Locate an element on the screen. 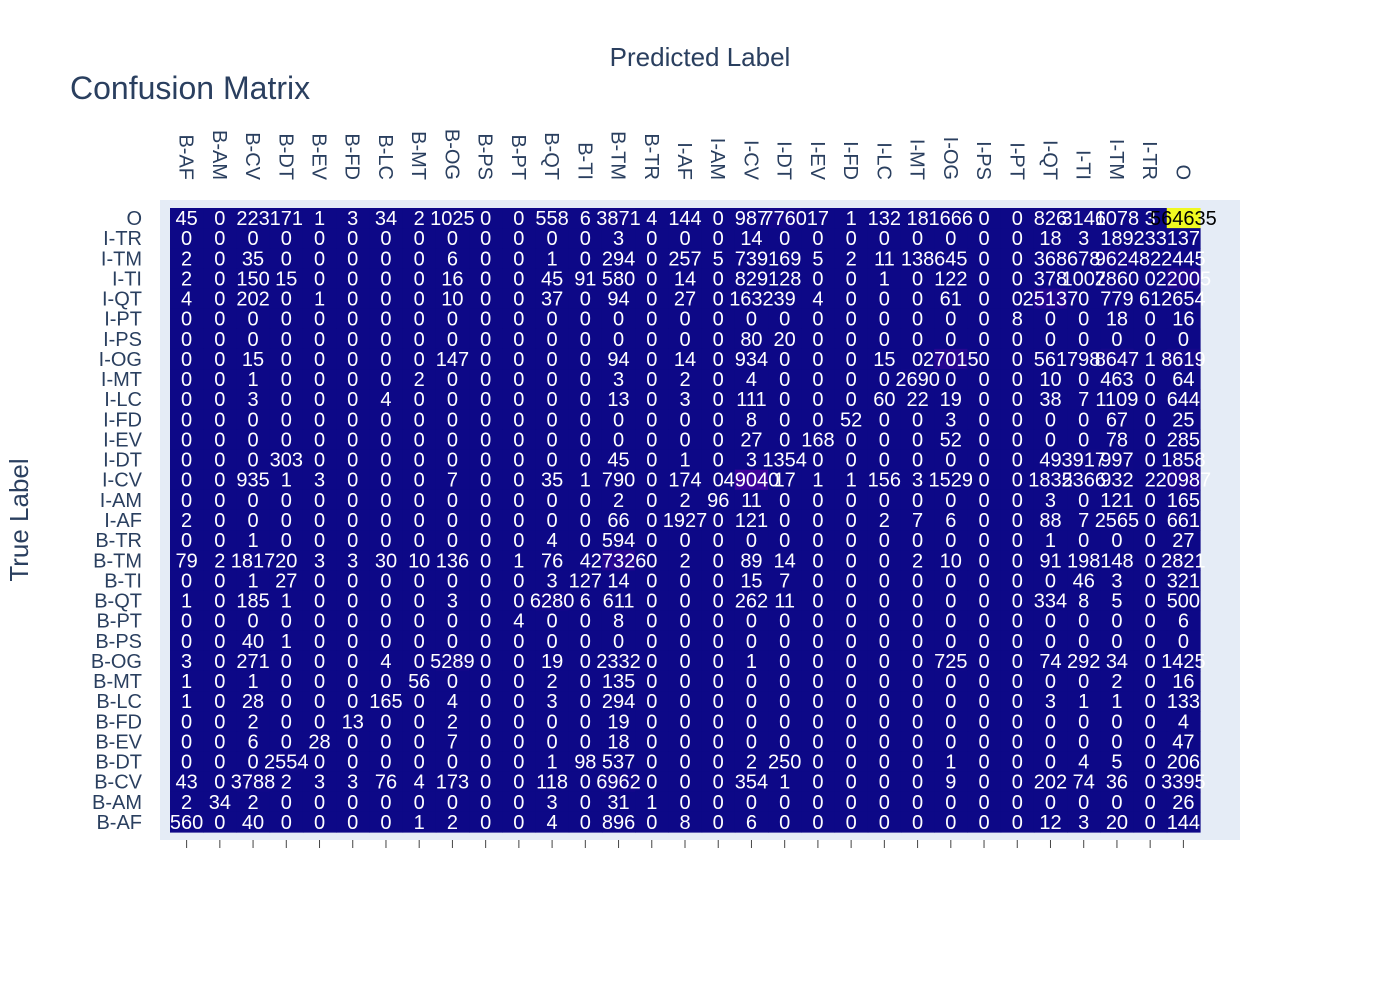 The height and width of the screenshot is (1000, 1400). heatmap-cell-label: 790 is located at coordinates (618, 481).